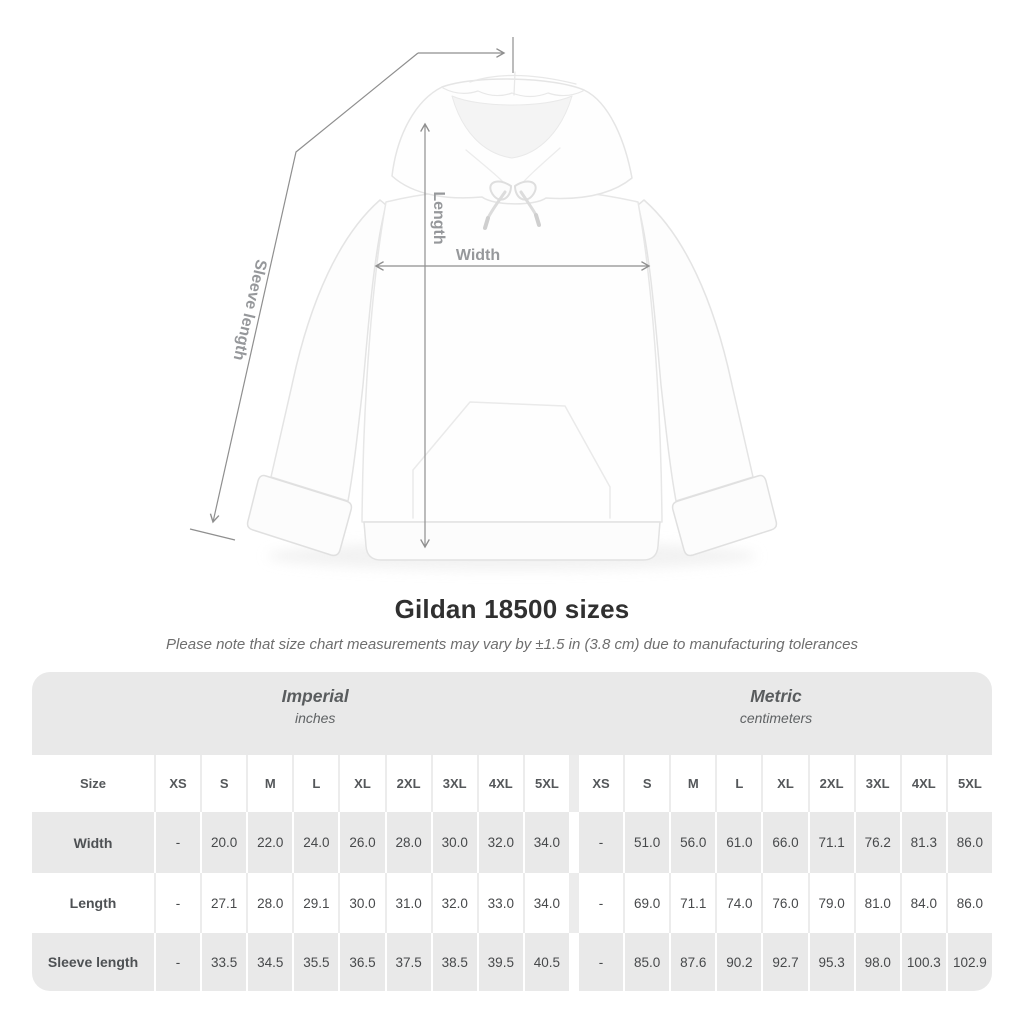 Image resolution: width=1024 pixels, height=1024 pixels. I want to click on measurement-cell: 86.0, so click(969, 842).